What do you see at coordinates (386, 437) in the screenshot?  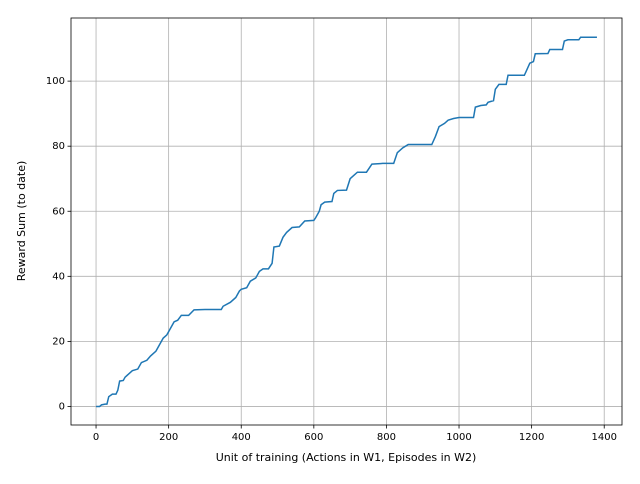 I see `x-tick-label: 800` at bounding box center [386, 437].